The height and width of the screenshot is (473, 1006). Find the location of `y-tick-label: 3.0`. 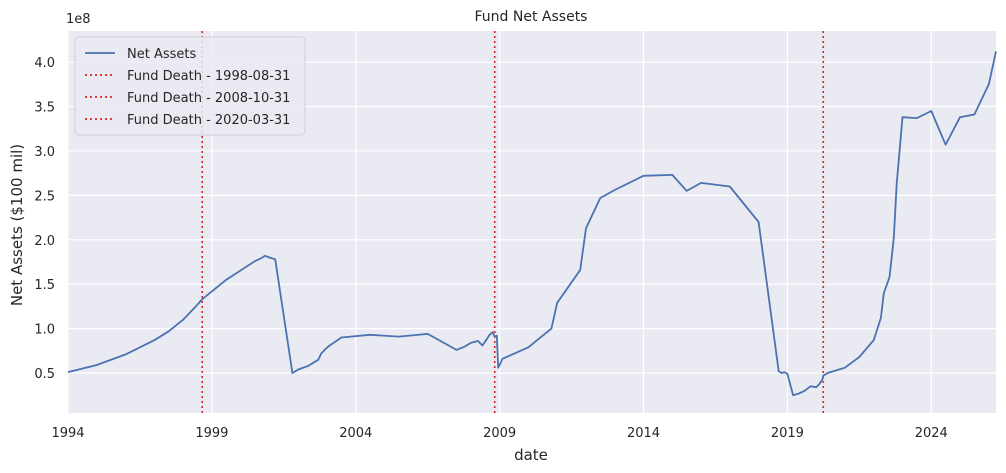

y-tick-label: 3.0 is located at coordinates (44, 152).